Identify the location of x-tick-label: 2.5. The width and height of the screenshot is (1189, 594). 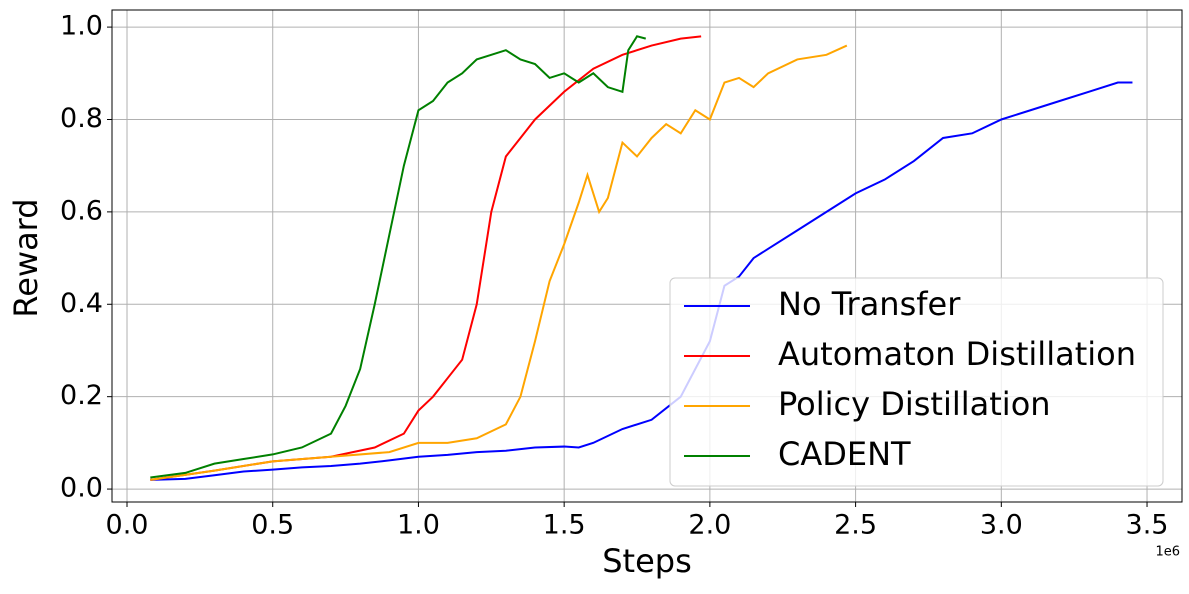
(855, 525).